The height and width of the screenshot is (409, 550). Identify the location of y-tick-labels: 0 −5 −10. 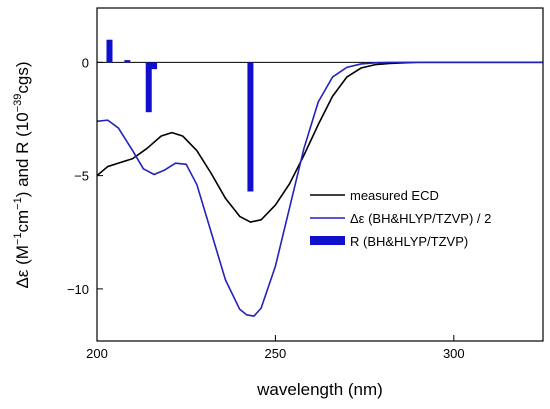
(78, 176).